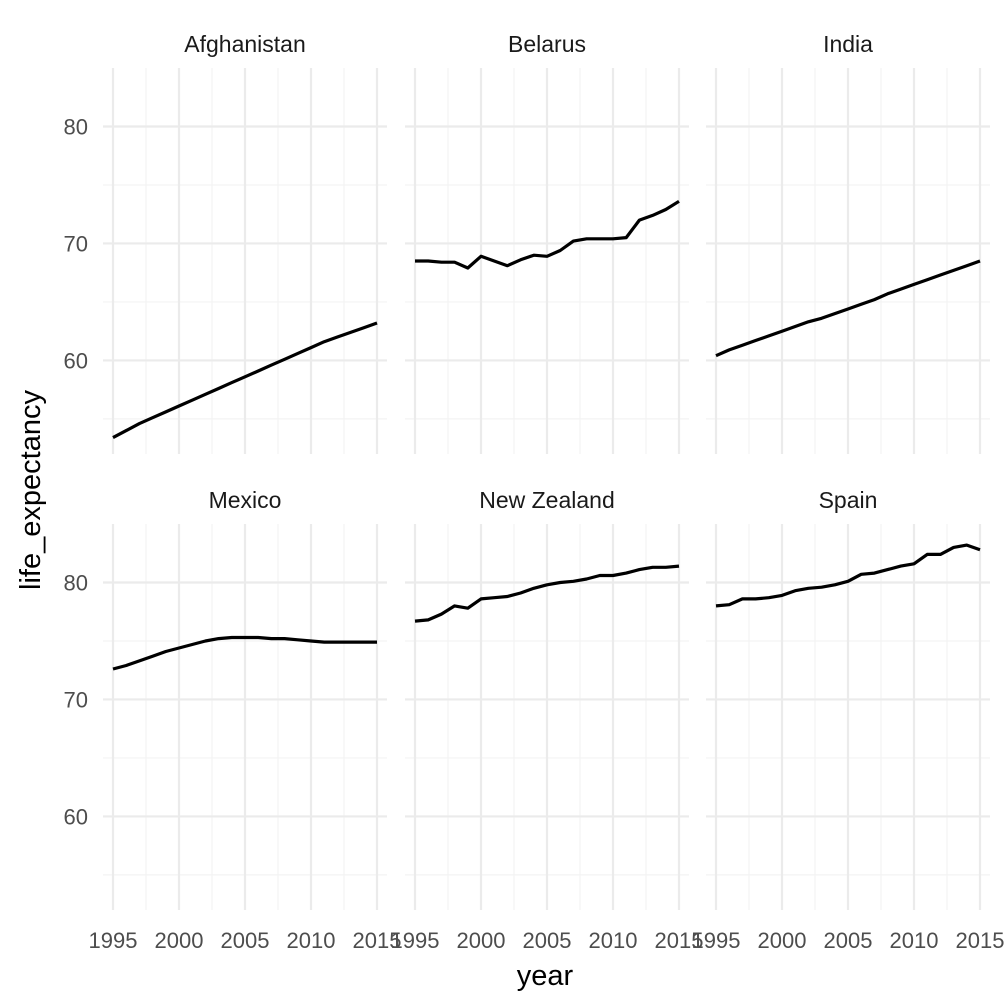  Describe the element at coordinates (244, 44) in the screenshot. I see `facet-title: Afghanistan` at that location.